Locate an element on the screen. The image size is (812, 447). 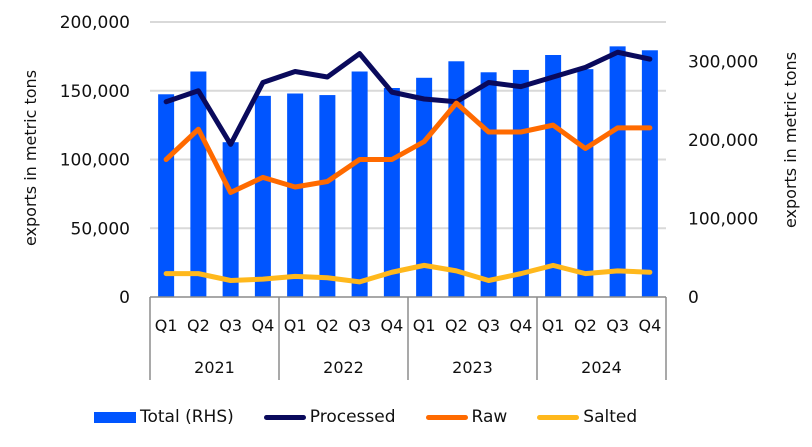
line-raw is located at coordinates (408, 147).